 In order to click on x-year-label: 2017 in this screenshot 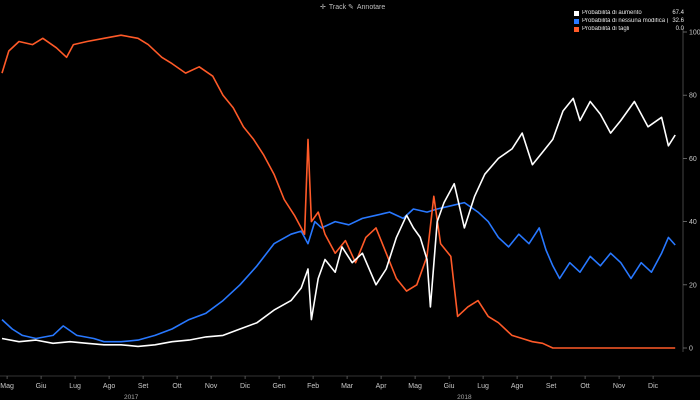, I will do `click(131, 397)`.